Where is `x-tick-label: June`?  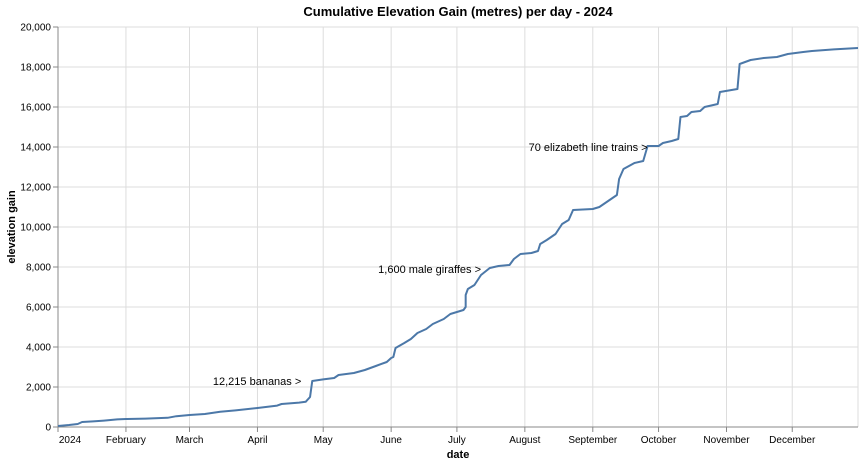
x-tick-label: June is located at coordinates (391, 440).